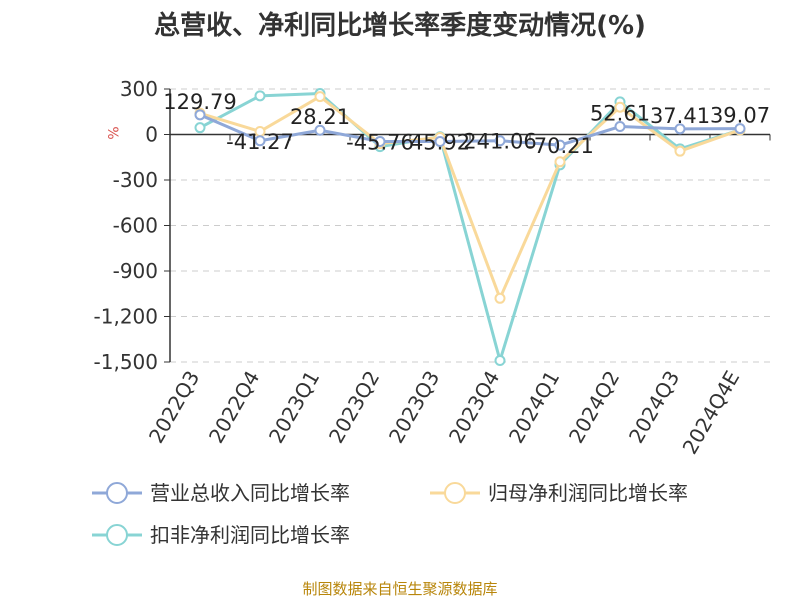 This screenshot has height=600, width=800. I want to click on data-label: 45.92, so click(440, 142).